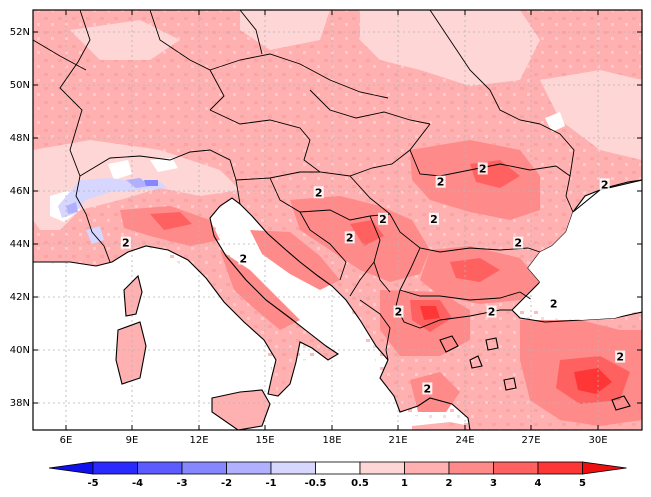 The image size is (651, 497). What do you see at coordinates (270, 483) in the screenshot?
I see `colorbar-label: -1` at bounding box center [270, 483].